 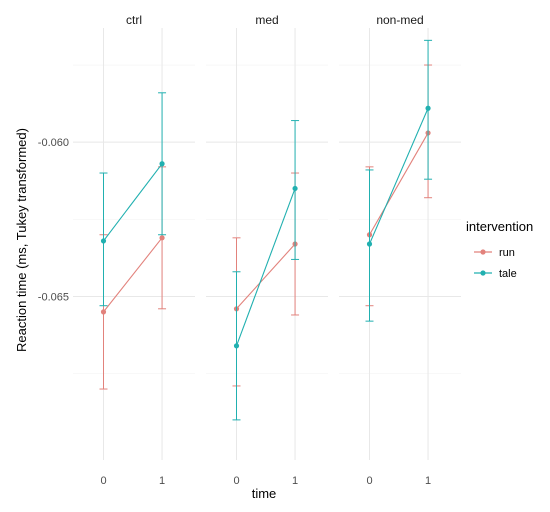 What do you see at coordinates (499, 226) in the screenshot?
I see `legend-title: intervention` at bounding box center [499, 226].